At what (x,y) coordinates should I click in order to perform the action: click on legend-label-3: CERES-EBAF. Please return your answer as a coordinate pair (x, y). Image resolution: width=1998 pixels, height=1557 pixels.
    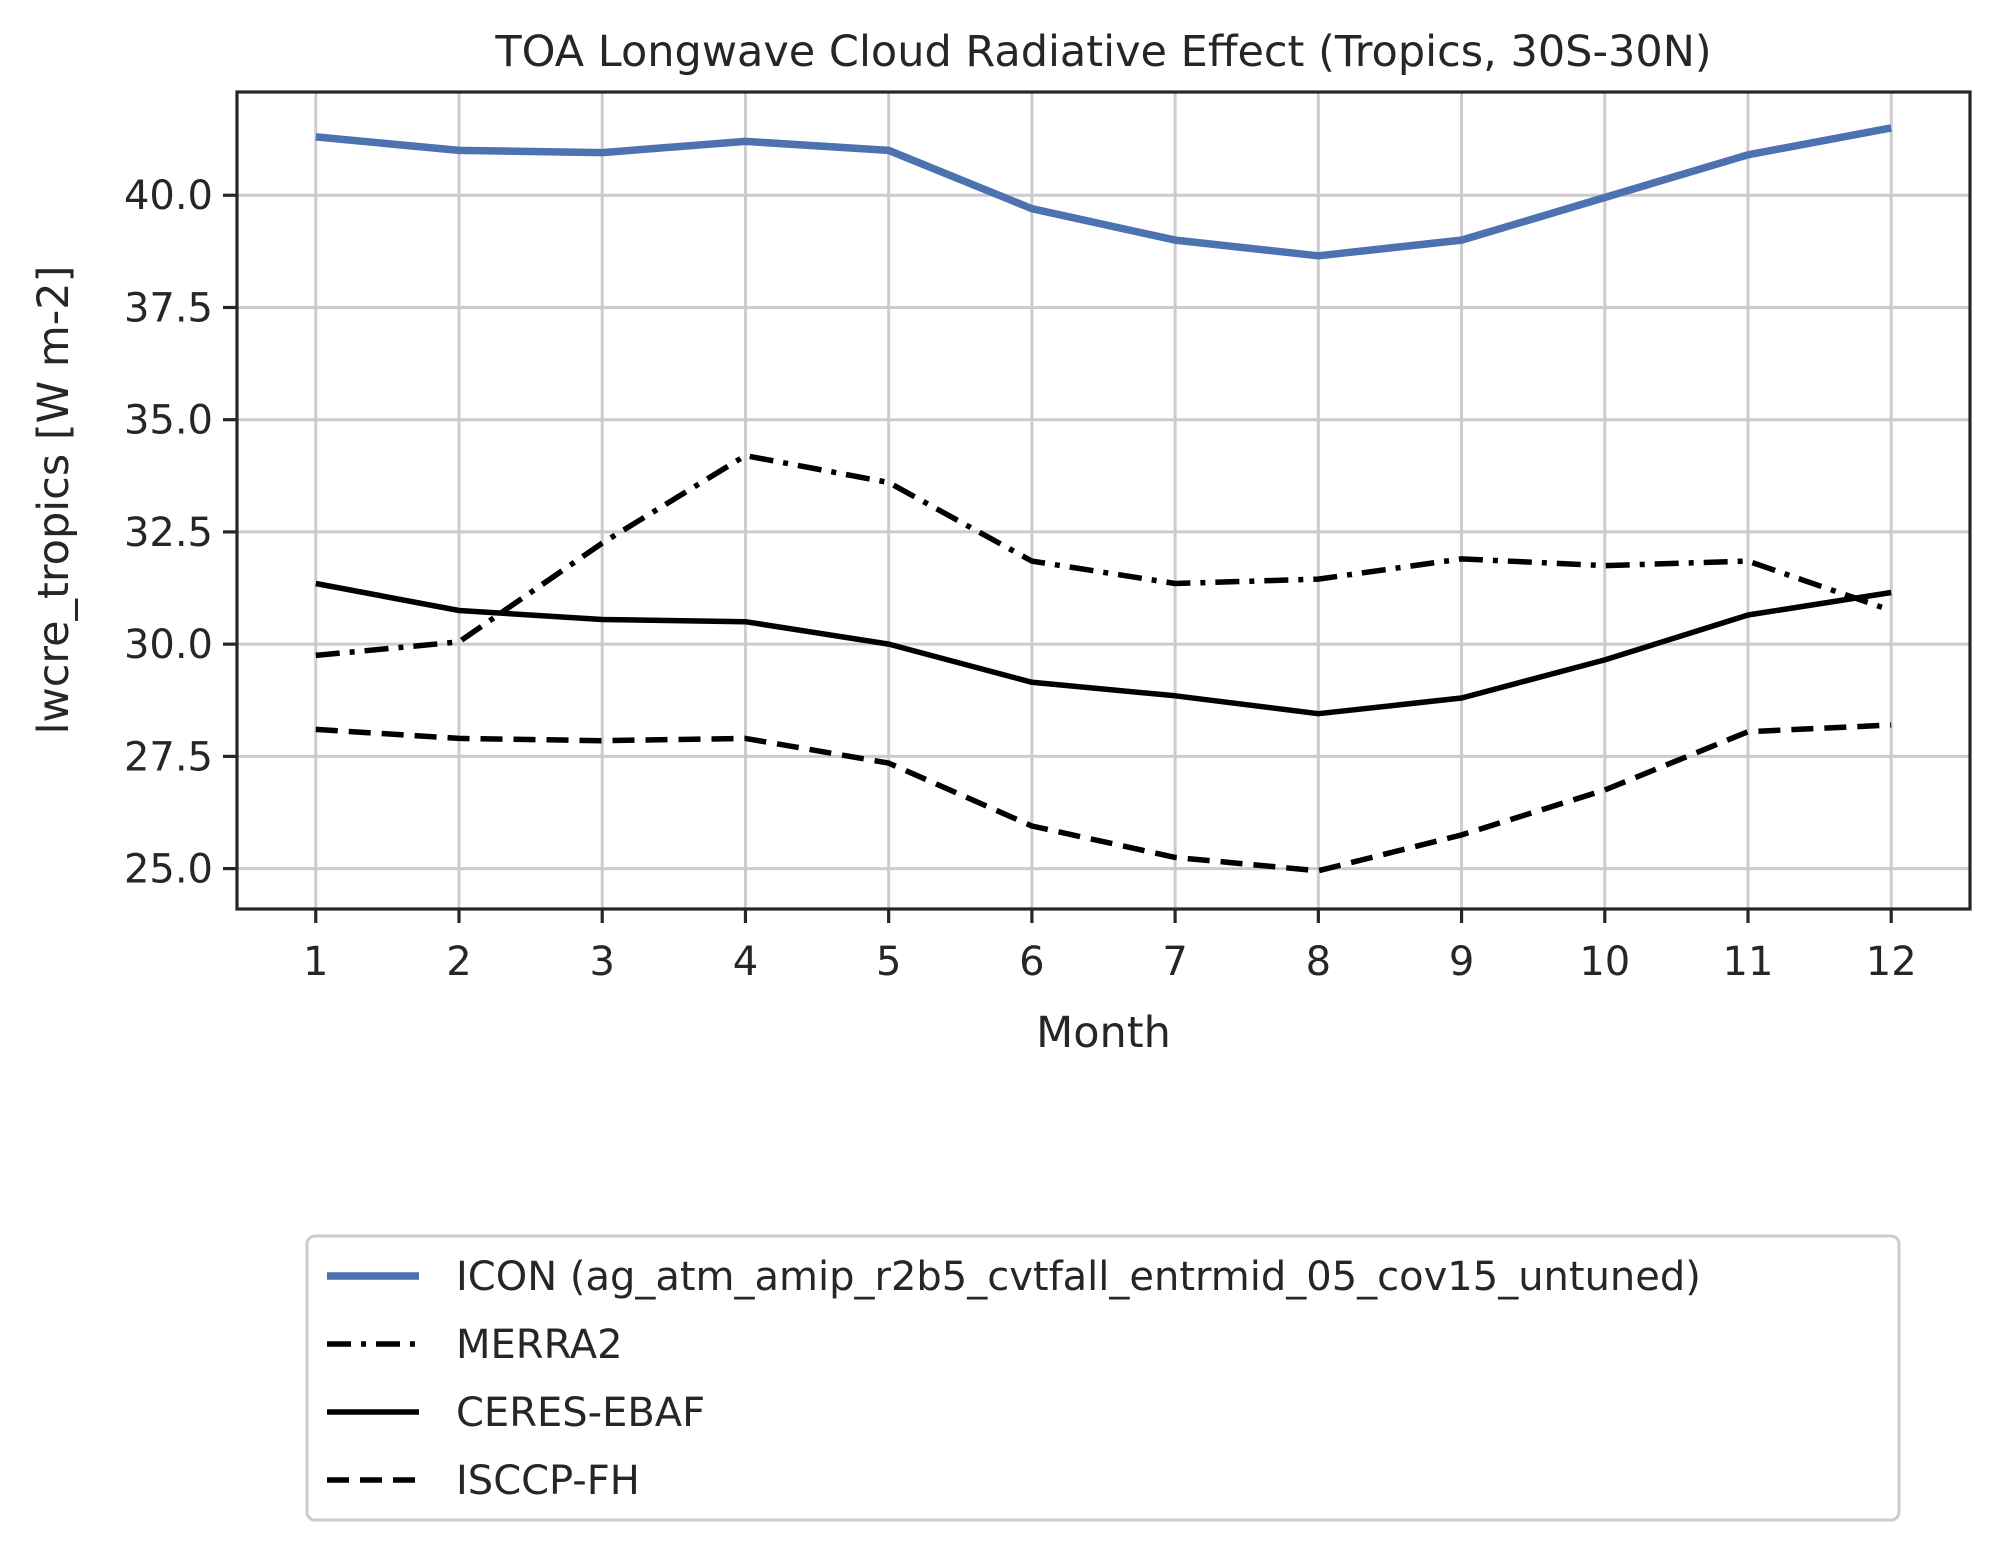
    Looking at the image, I should click on (580, 1413).